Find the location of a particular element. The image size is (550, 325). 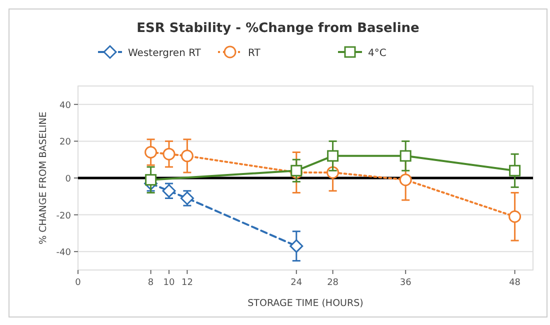

x-tick-label: 48 is located at coordinates (515, 283).